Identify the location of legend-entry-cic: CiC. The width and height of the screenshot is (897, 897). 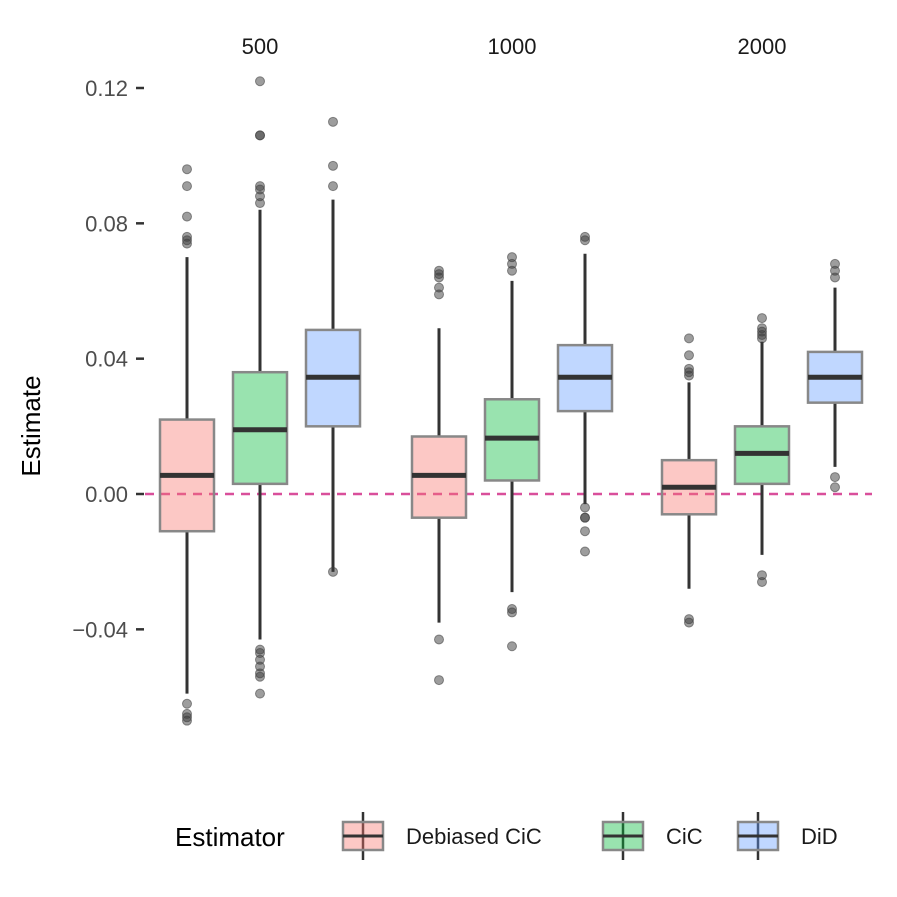
(652, 836).